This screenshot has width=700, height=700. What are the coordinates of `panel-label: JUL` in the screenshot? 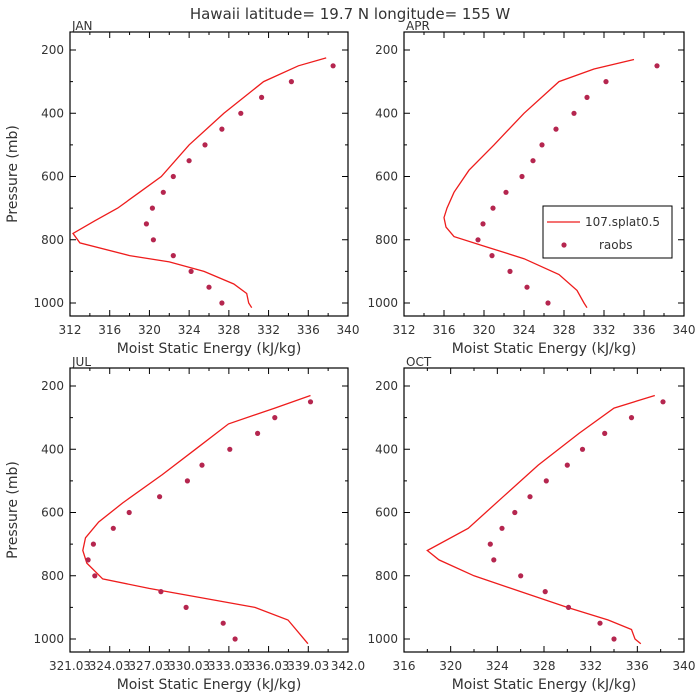 It's located at (81, 362).